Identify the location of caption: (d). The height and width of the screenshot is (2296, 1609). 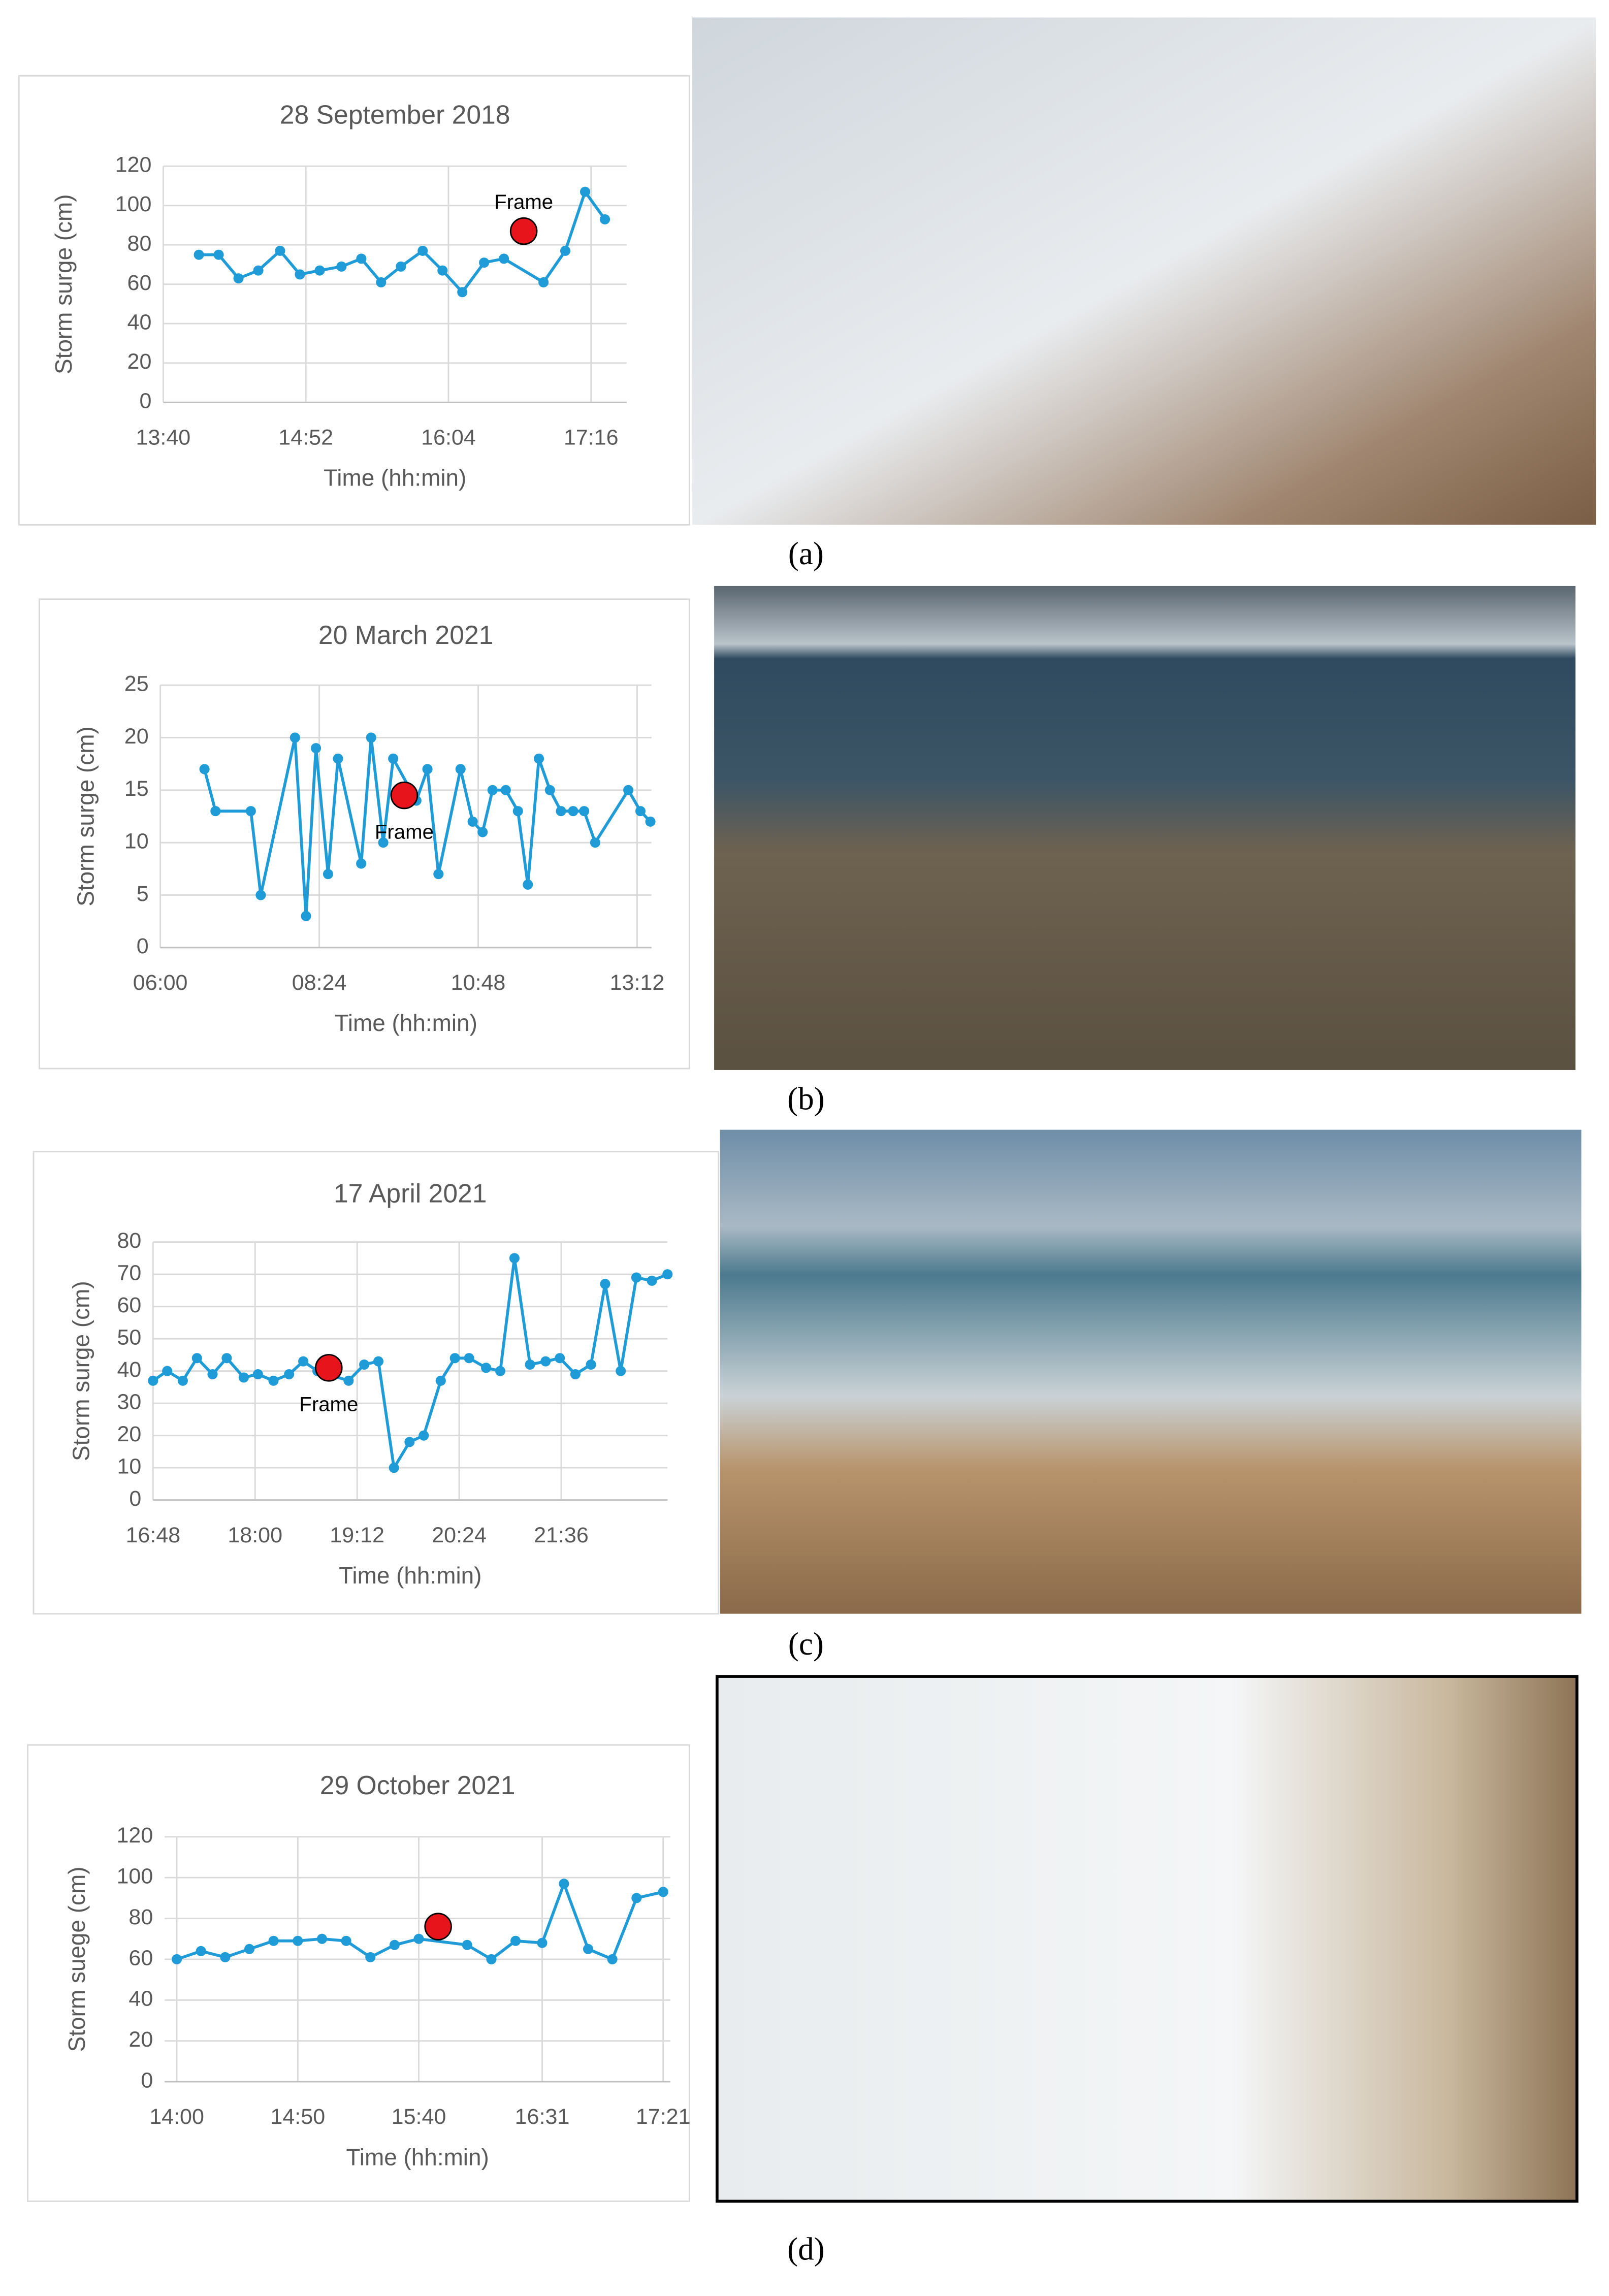
(806, 2249).